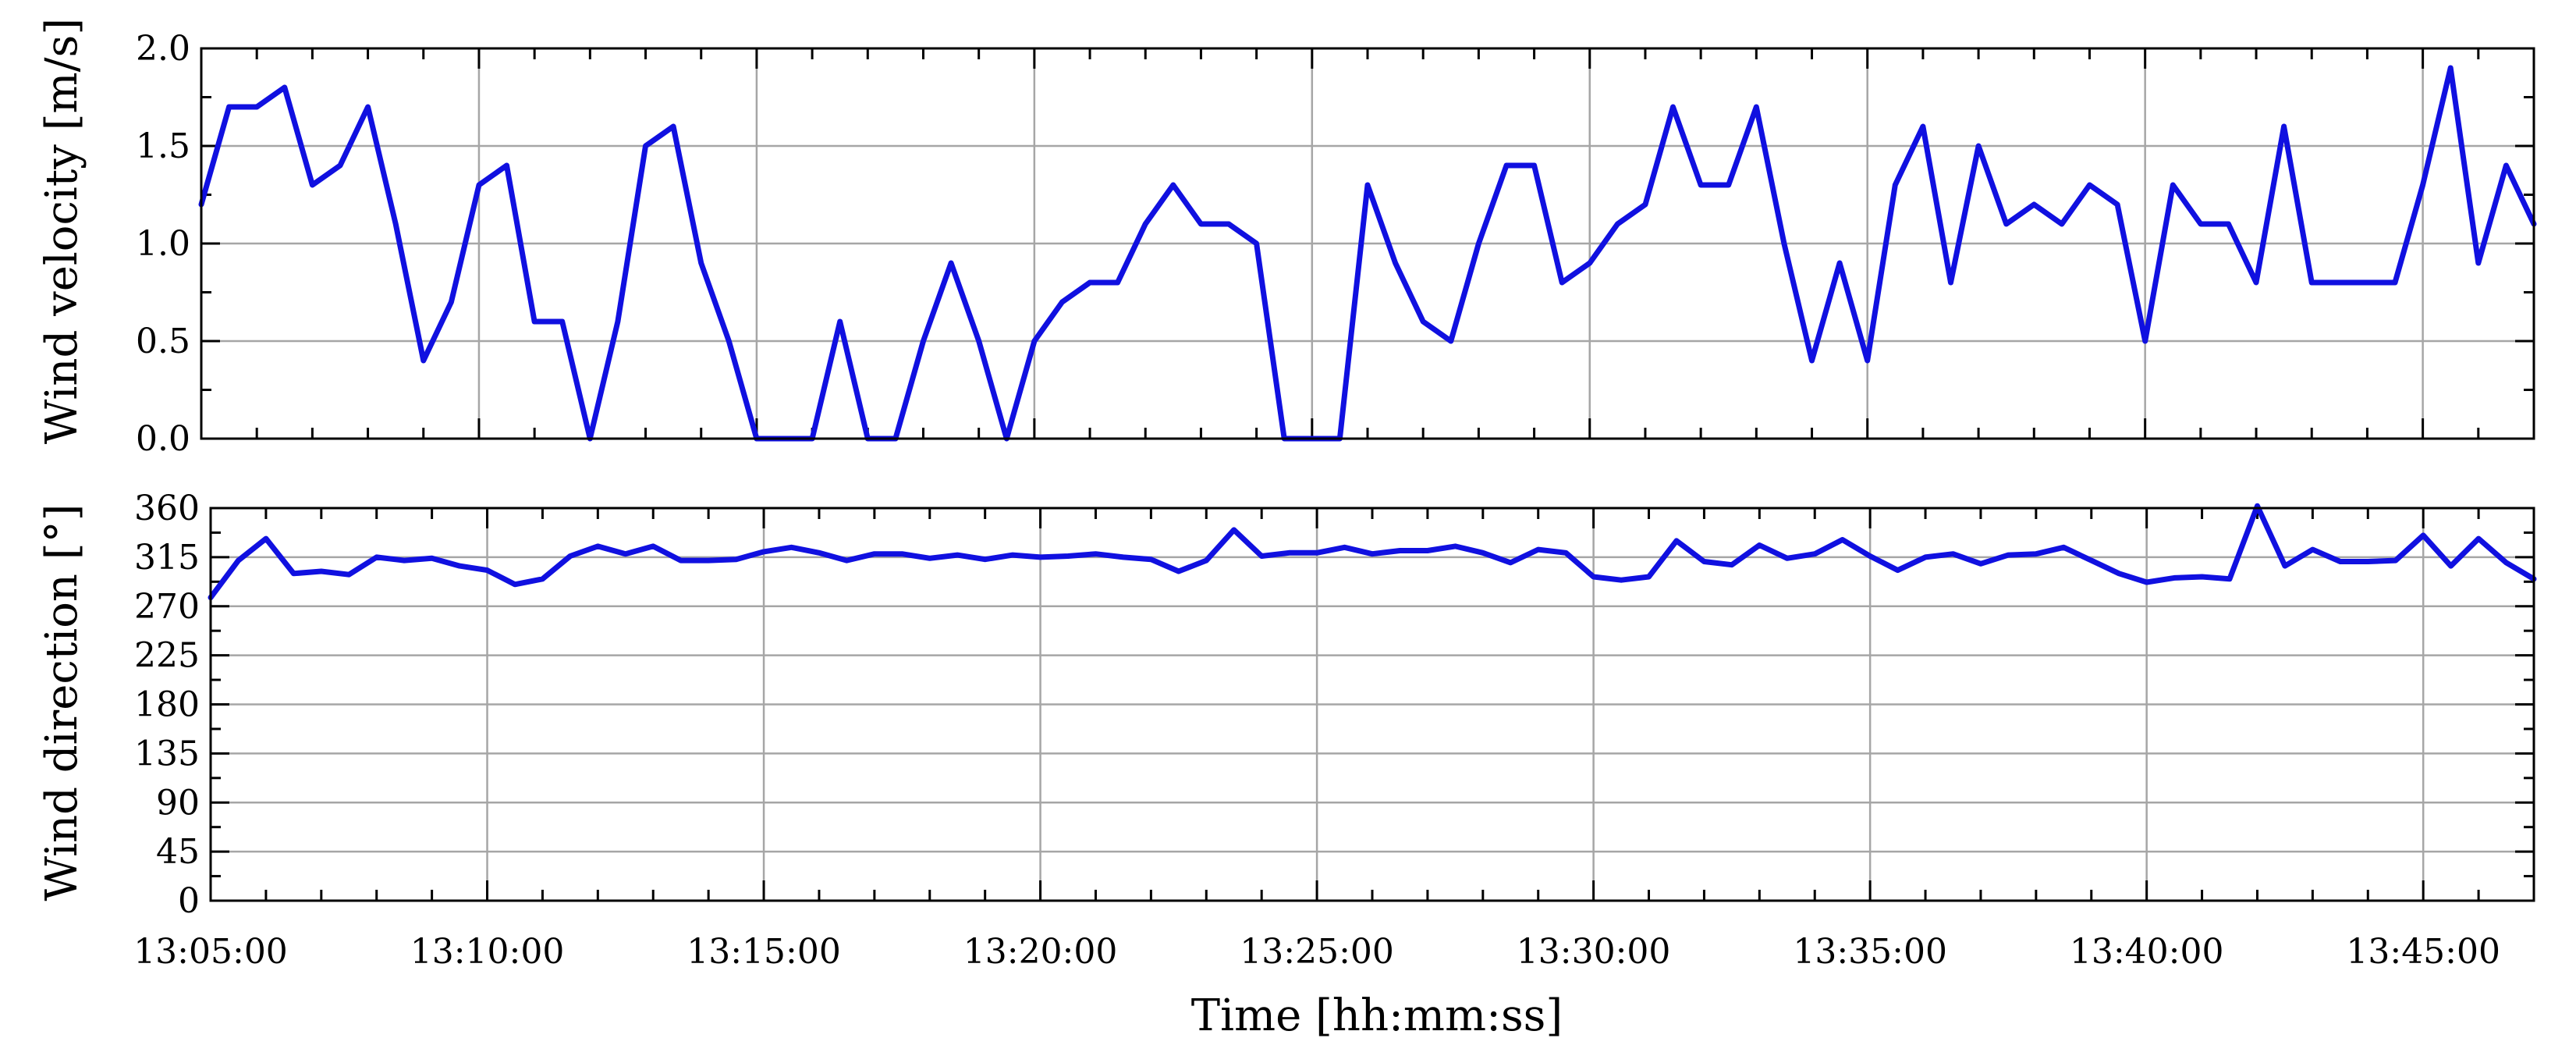  I want to click on x-axis-label: Time [hh:mm:ss], so click(1377, 1015).